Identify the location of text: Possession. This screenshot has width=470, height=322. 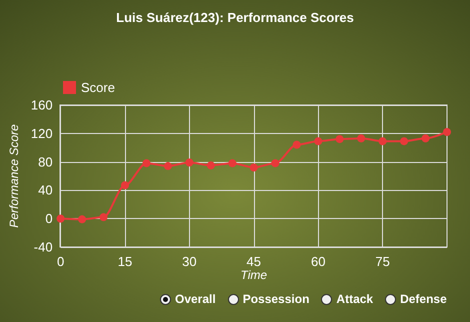
(276, 299).